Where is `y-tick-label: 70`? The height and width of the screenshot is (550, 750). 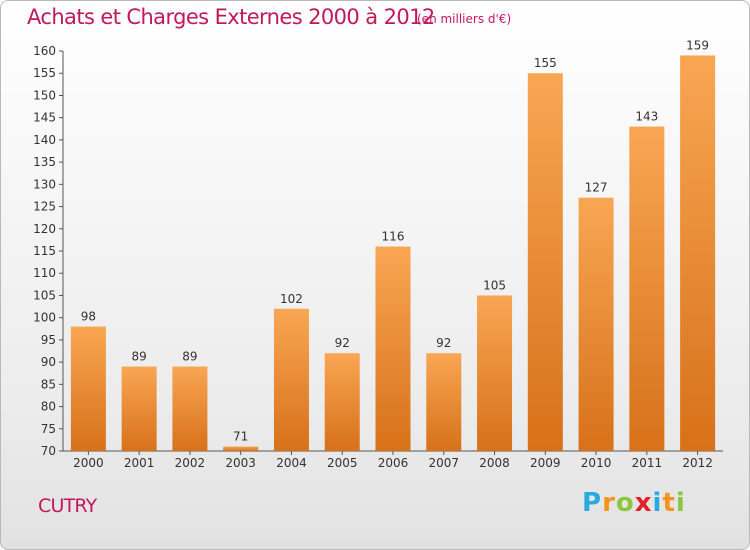
y-tick-label: 70 is located at coordinates (48, 451).